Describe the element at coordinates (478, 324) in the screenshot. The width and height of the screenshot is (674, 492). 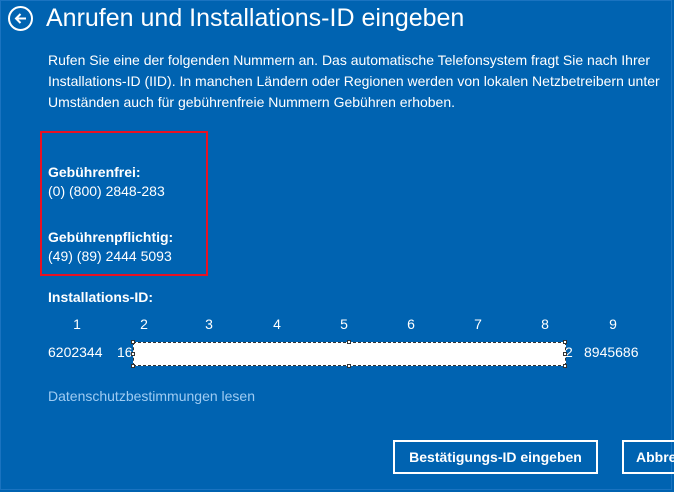
I see `column-number: 7` at that location.